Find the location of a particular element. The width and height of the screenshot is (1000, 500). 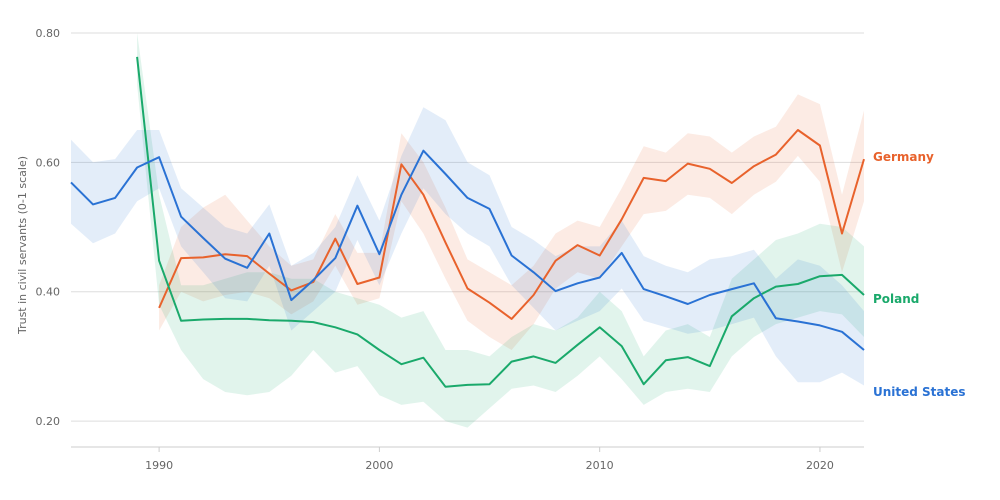

y-tick-label: 0.40 is located at coordinates (48, 292).